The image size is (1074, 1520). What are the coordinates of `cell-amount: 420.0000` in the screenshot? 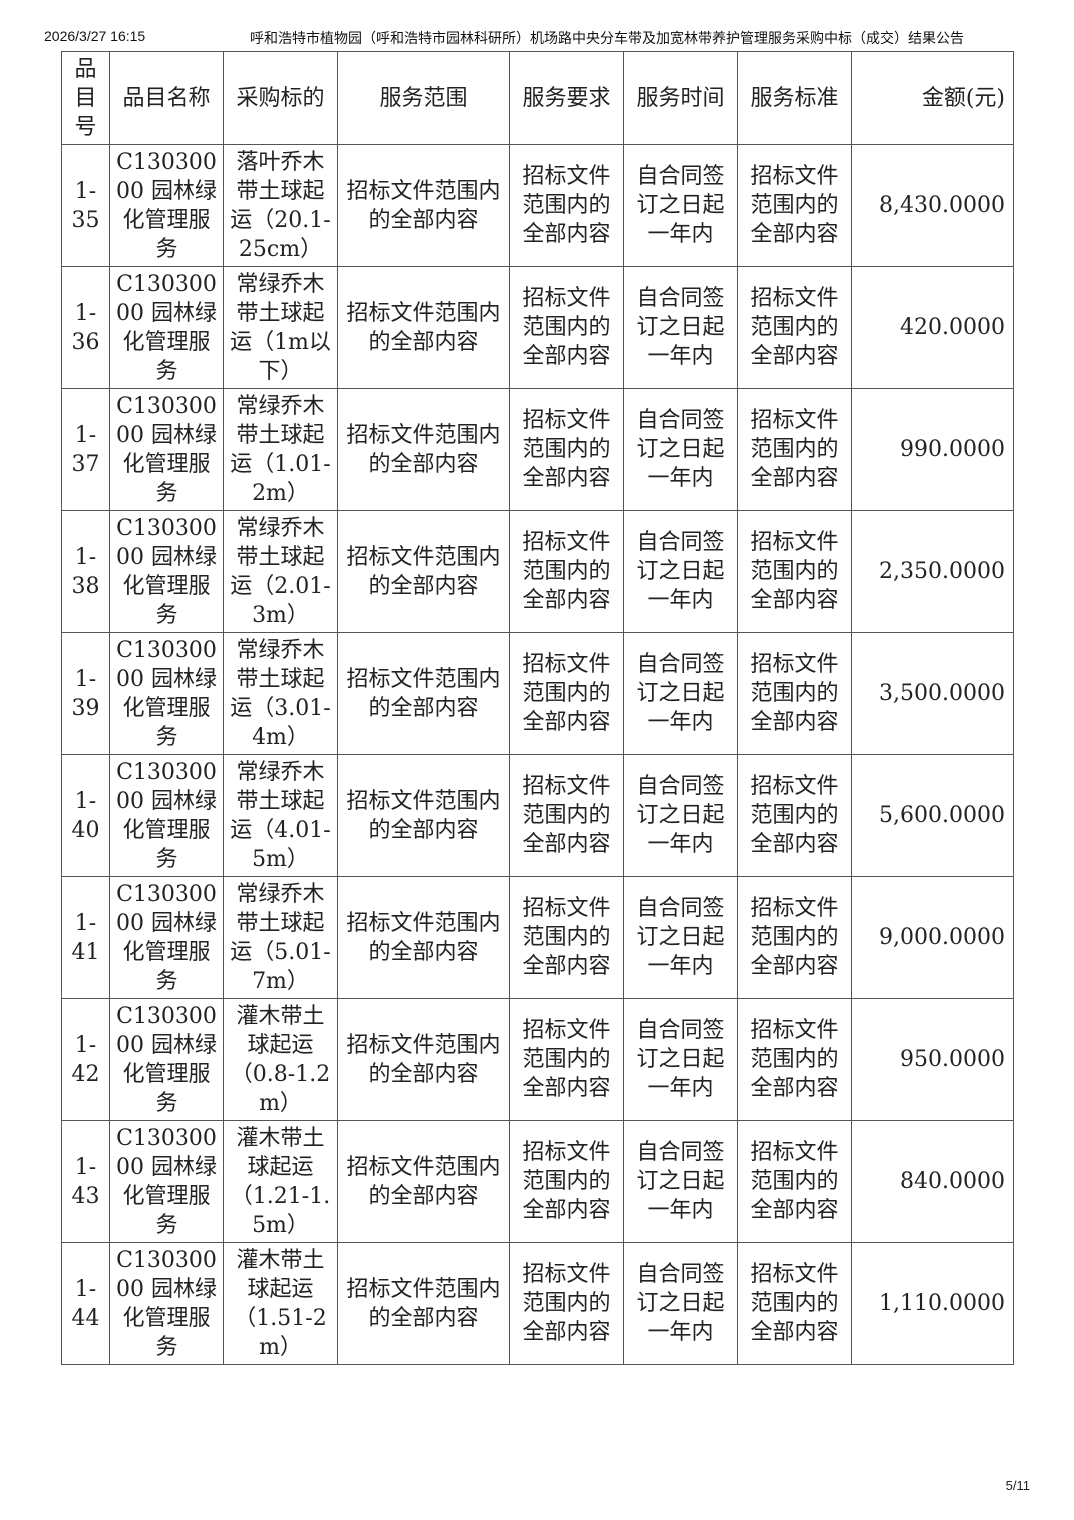 It's located at (932, 327).